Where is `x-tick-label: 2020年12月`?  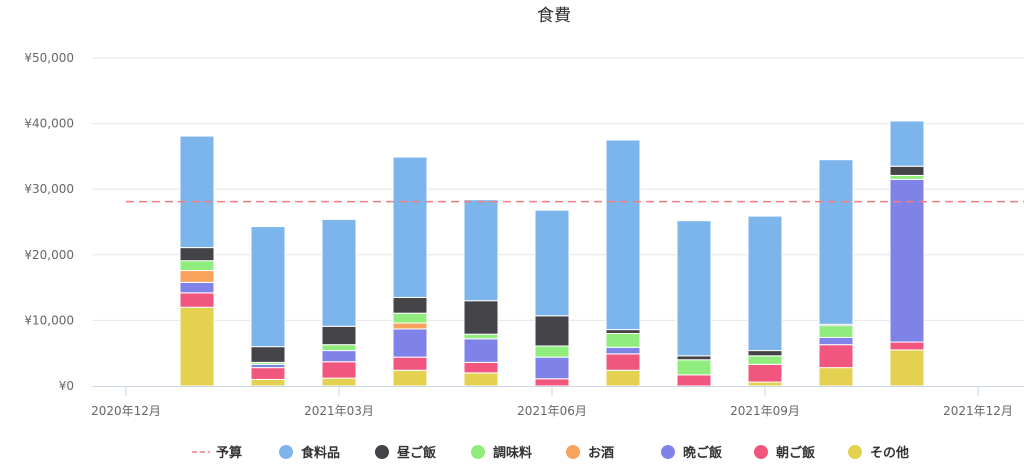
x-tick-label: 2020年12月 is located at coordinates (126, 411).